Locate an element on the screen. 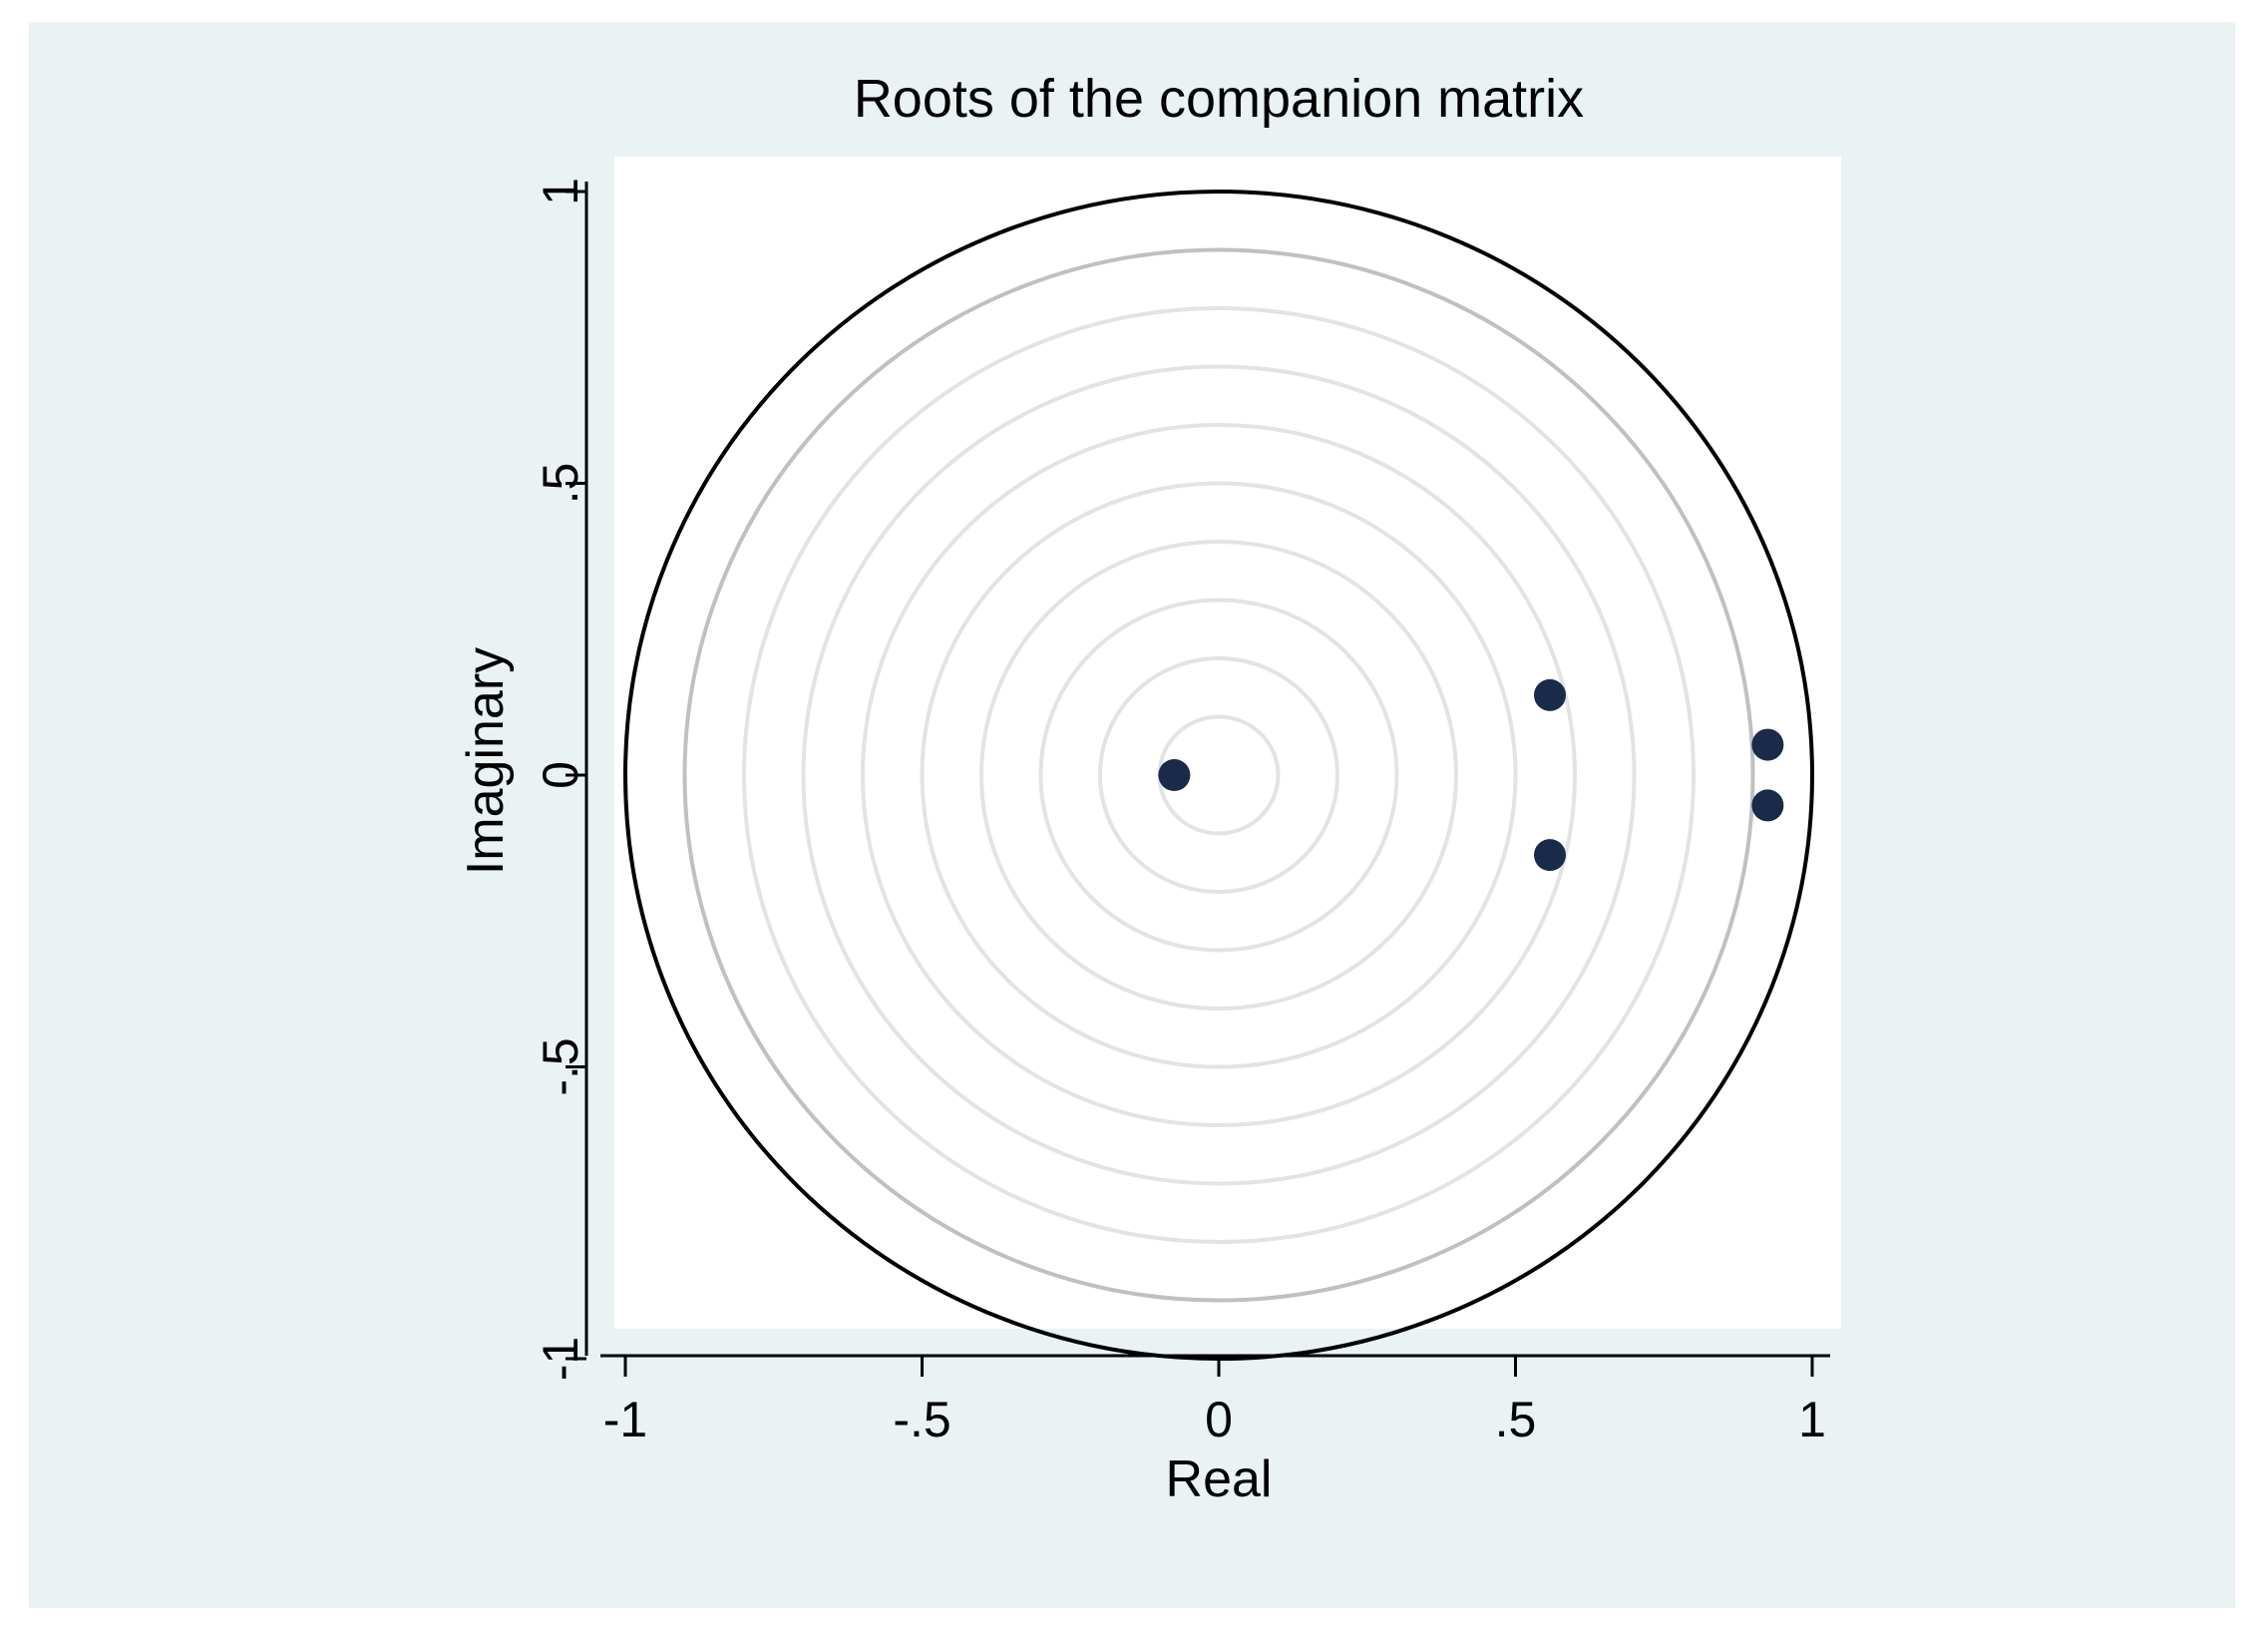  x-tick-label-3: 0 is located at coordinates (1219, 1419).